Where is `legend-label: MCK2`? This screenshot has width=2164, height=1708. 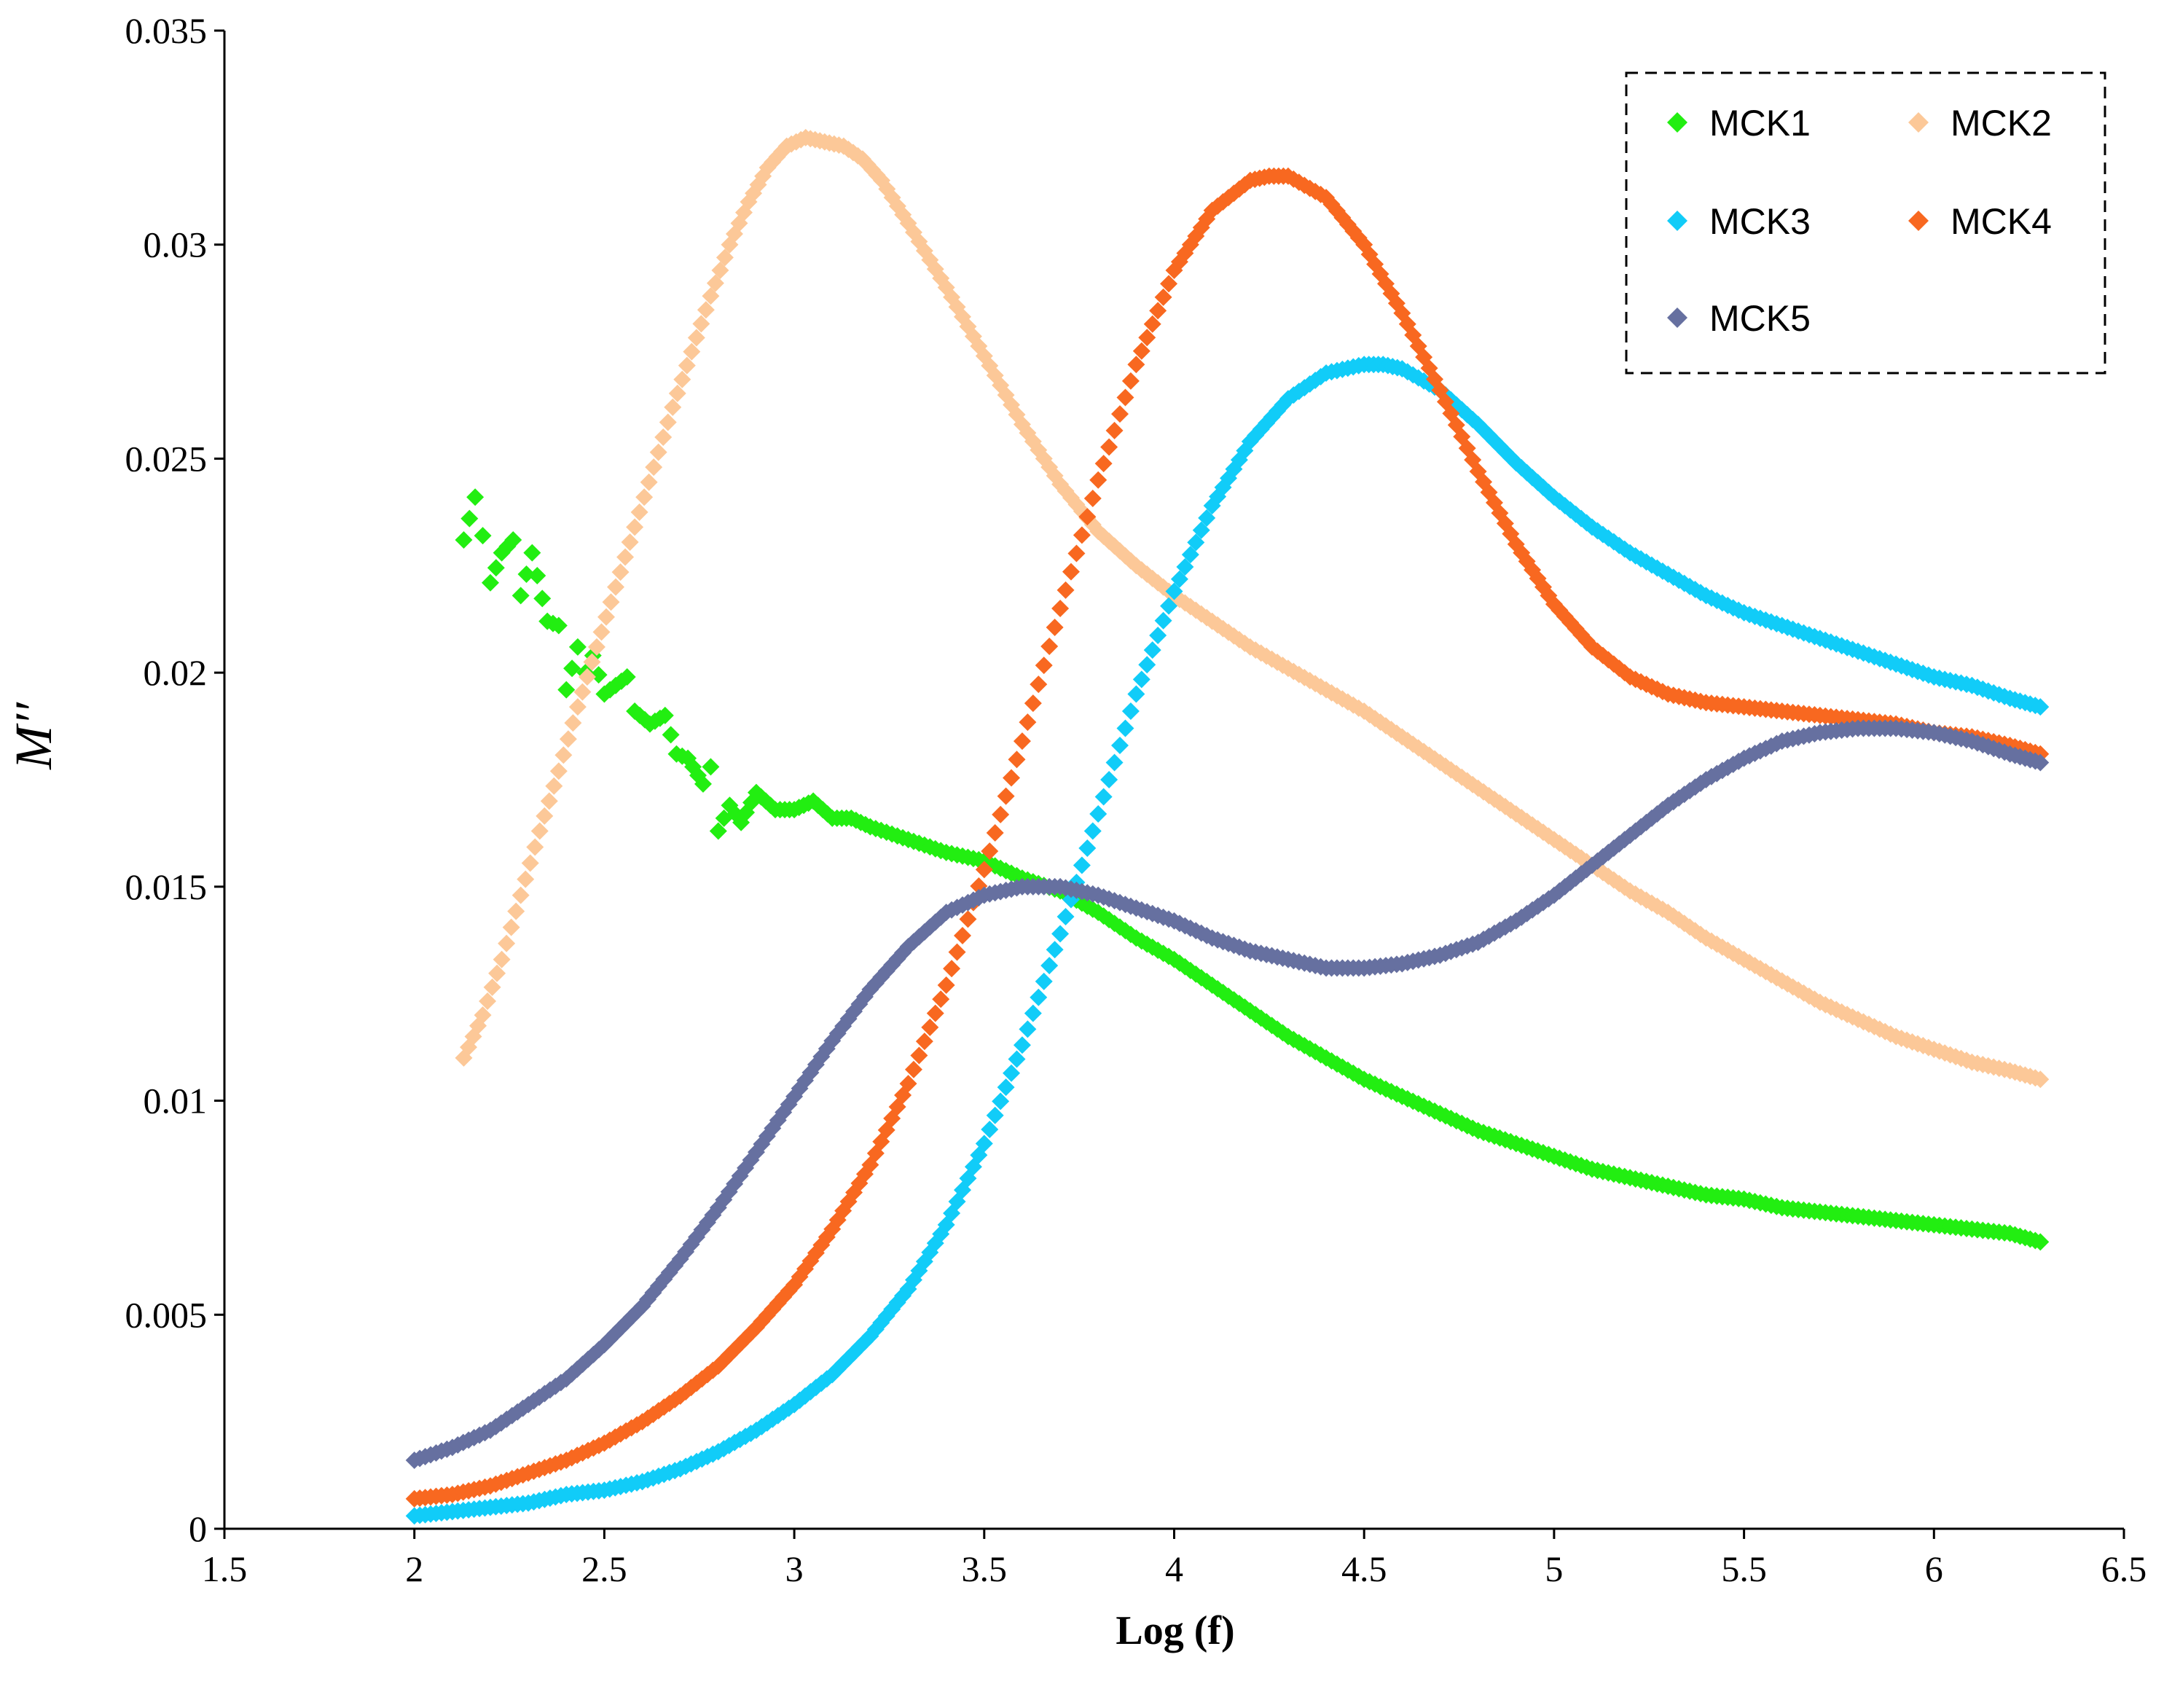 legend-label: MCK2 is located at coordinates (2001, 123).